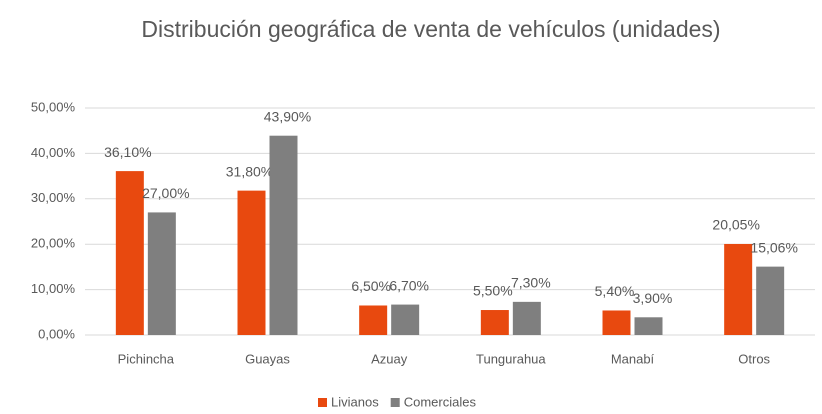 The width and height of the screenshot is (822, 414). What do you see at coordinates (53, 288) in the screenshot?
I see `y-tick-label: 10,00%` at bounding box center [53, 288].